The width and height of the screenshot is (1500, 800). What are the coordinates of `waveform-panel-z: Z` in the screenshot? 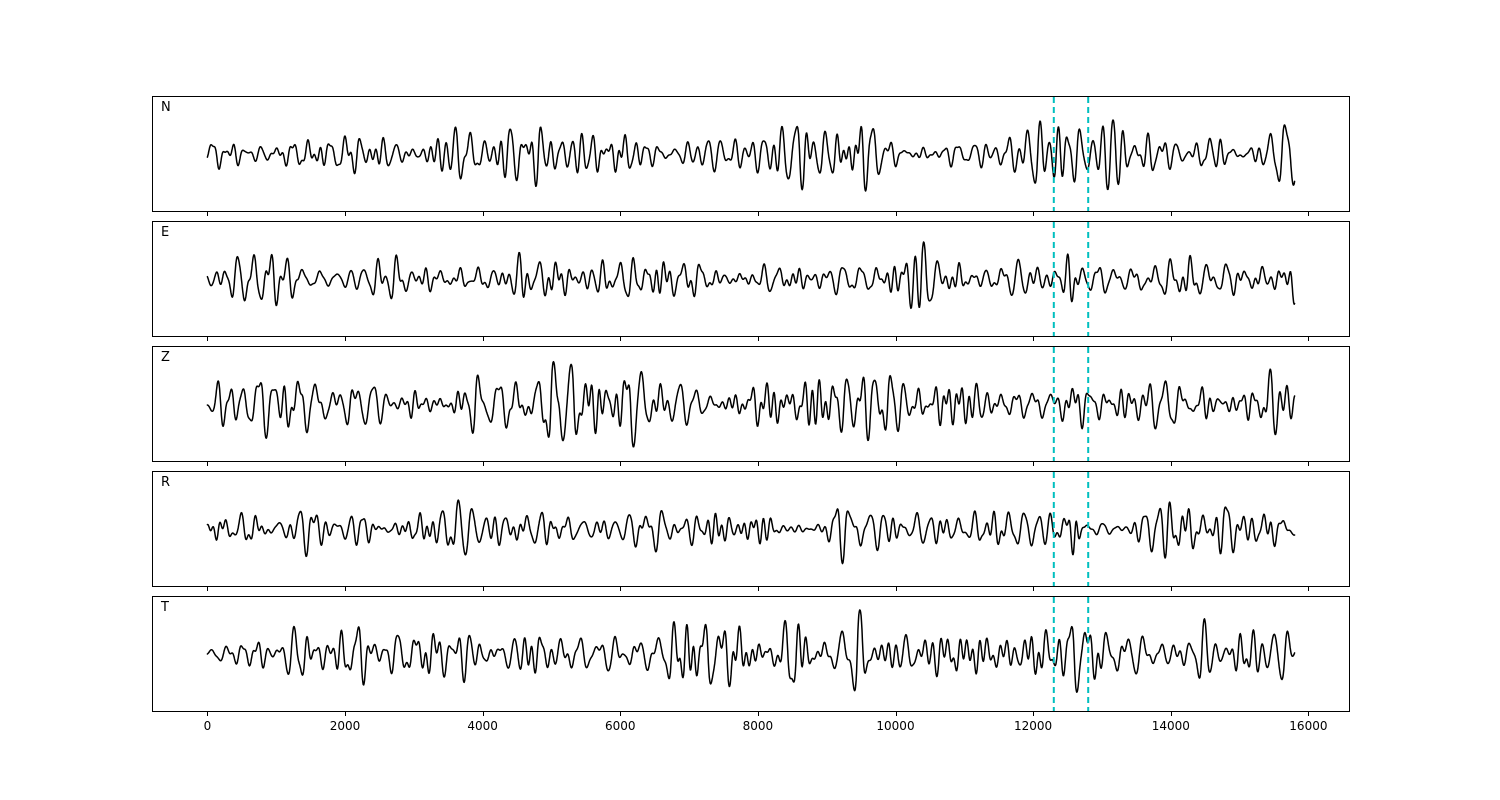 It's located at (751, 404).